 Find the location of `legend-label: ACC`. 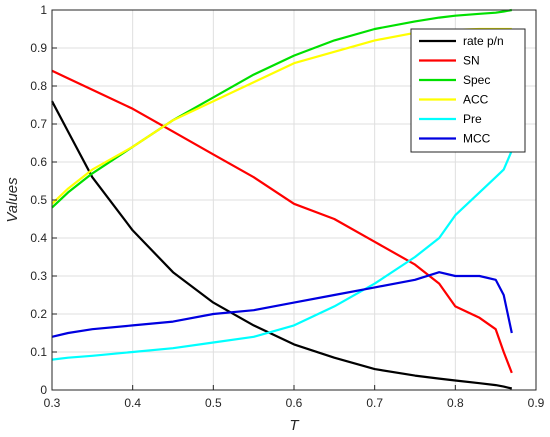

legend-label: ACC is located at coordinates (476, 100).